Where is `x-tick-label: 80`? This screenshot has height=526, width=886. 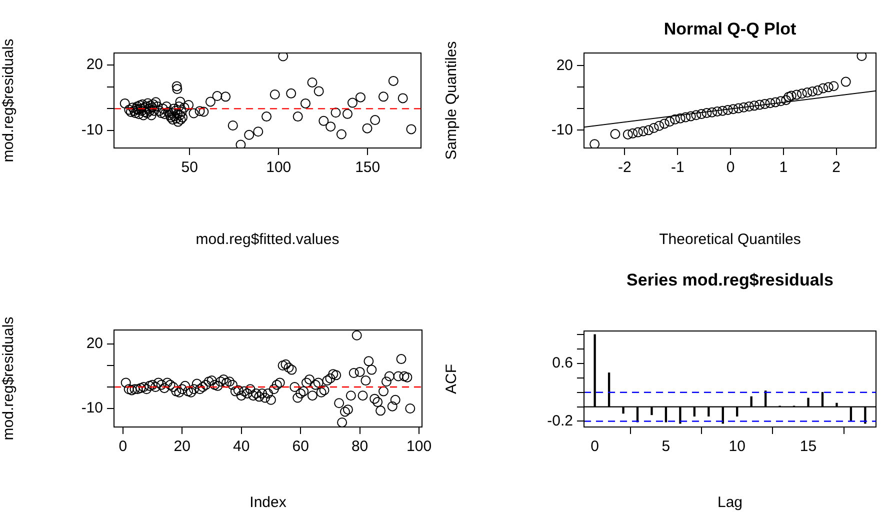
x-tick-label: 80 is located at coordinates (359, 447).